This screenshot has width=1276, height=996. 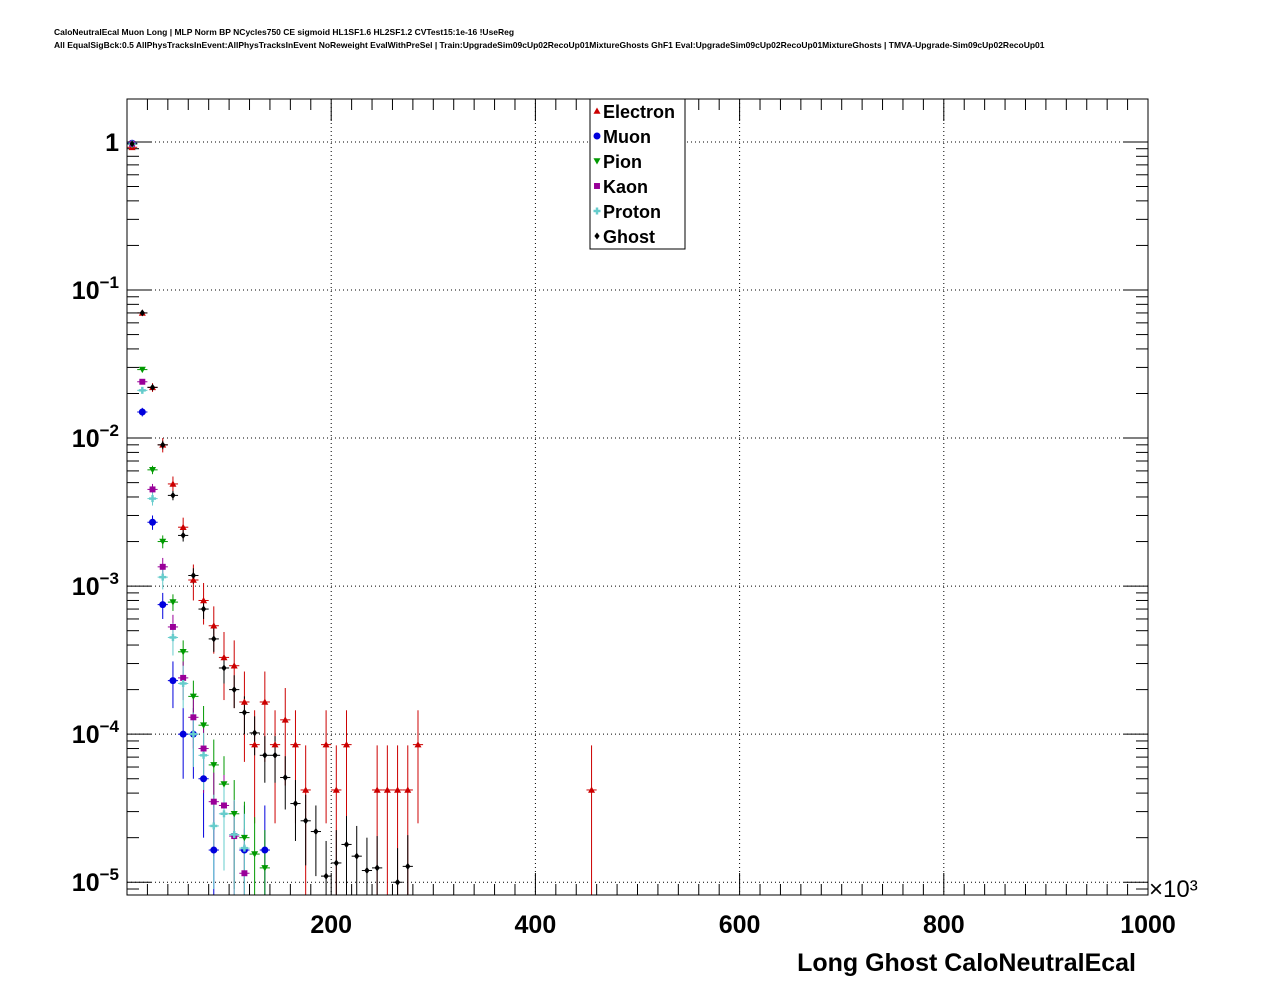 I want to click on y-tick-label: 10⁻⁵, so click(x=95, y=881).